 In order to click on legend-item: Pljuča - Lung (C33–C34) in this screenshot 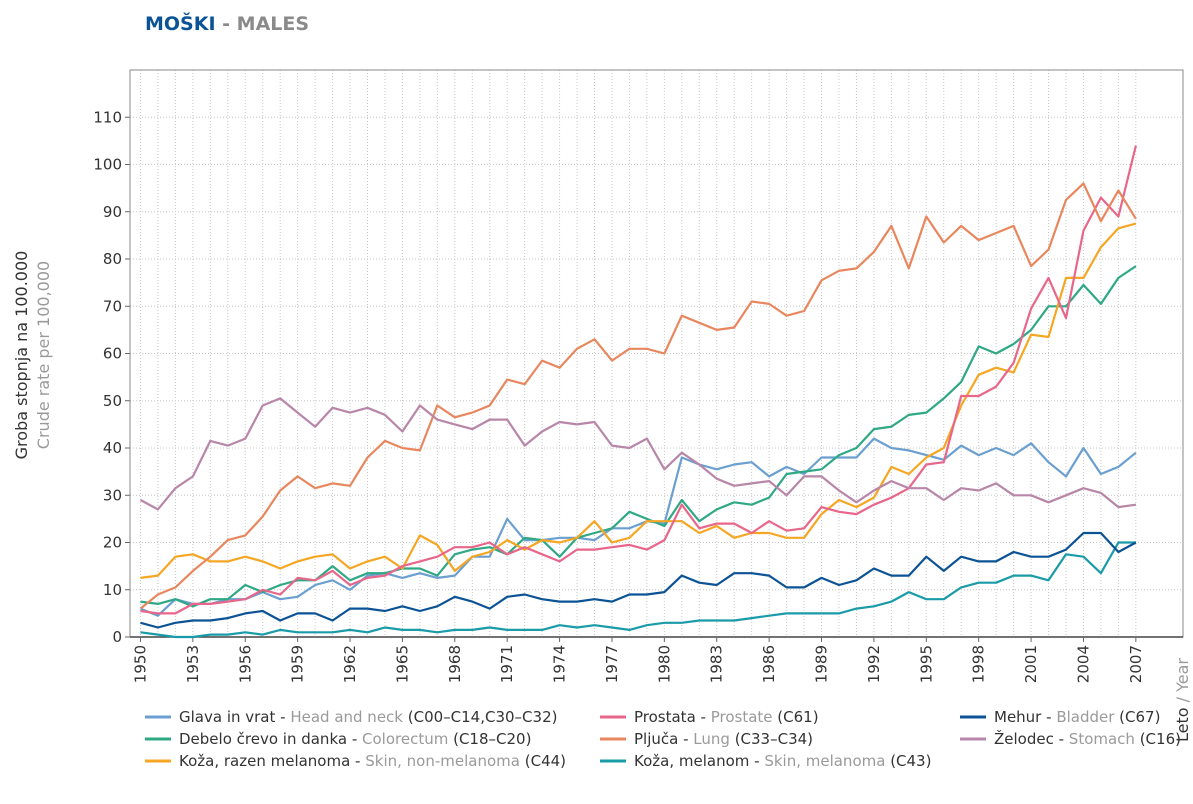, I will do `click(706, 739)`.